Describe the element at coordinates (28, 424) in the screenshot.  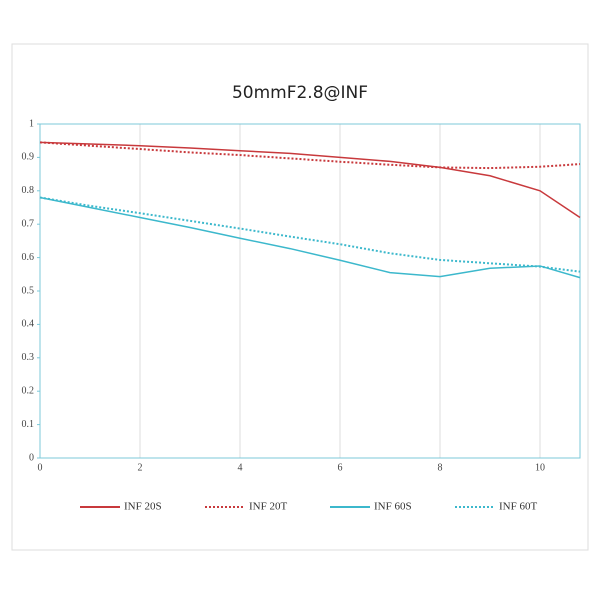
I see `y-tick-label: 0.1` at that location.